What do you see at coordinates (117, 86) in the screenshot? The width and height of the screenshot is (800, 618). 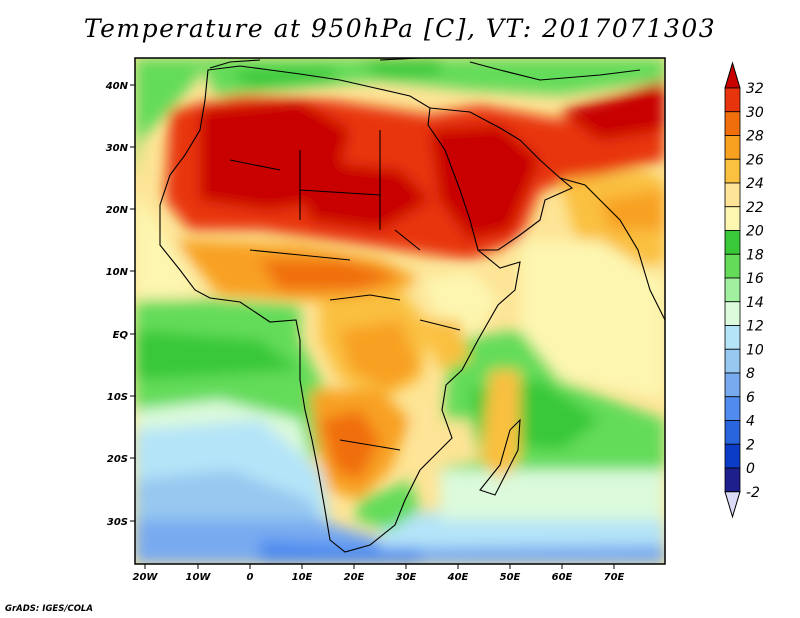 I see `lat-label: 40N` at bounding box center [117, 86].